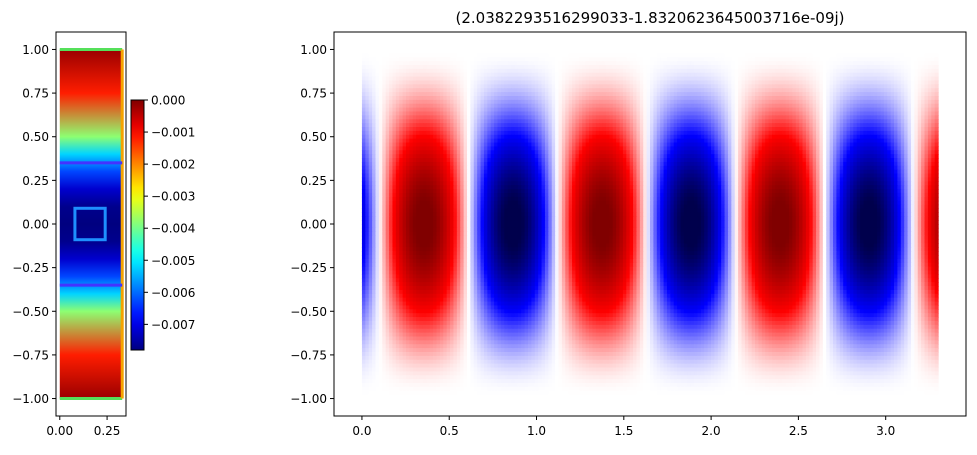 This screenshot has height=455, width=977. Describe the element at coordinates (173, 133) in the screenshot. I see `colorbar-tick-label: −0.001` at that location.